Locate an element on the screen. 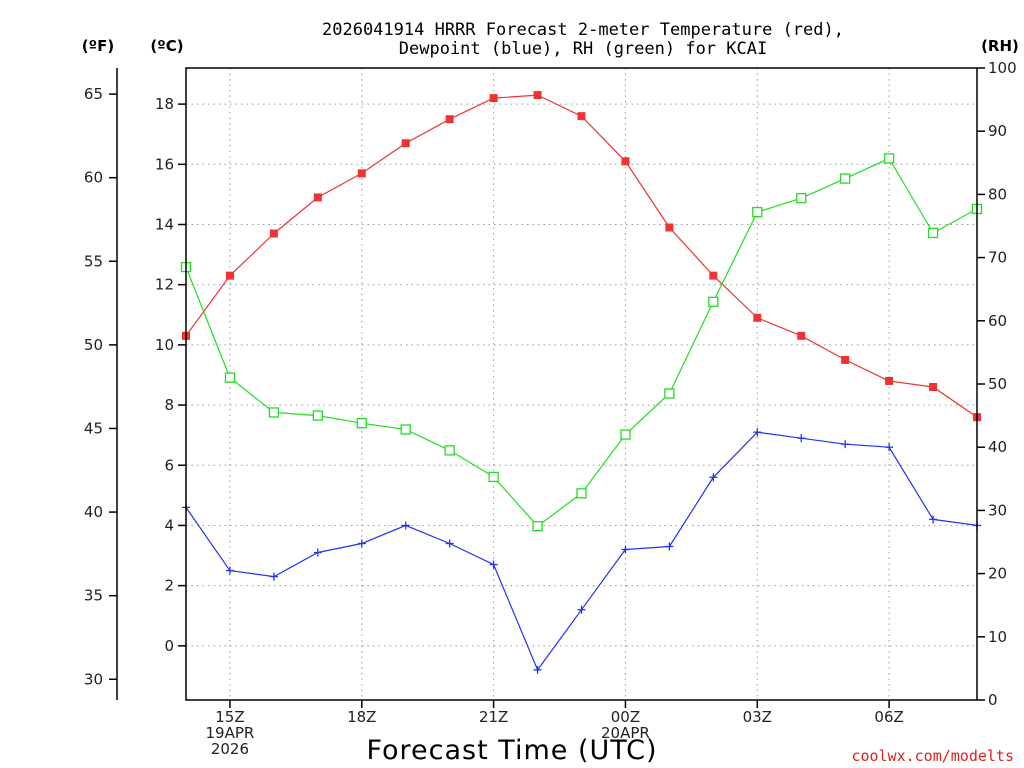  fahrenheit-tick-label: 45 is located at coordinates (93, 428).